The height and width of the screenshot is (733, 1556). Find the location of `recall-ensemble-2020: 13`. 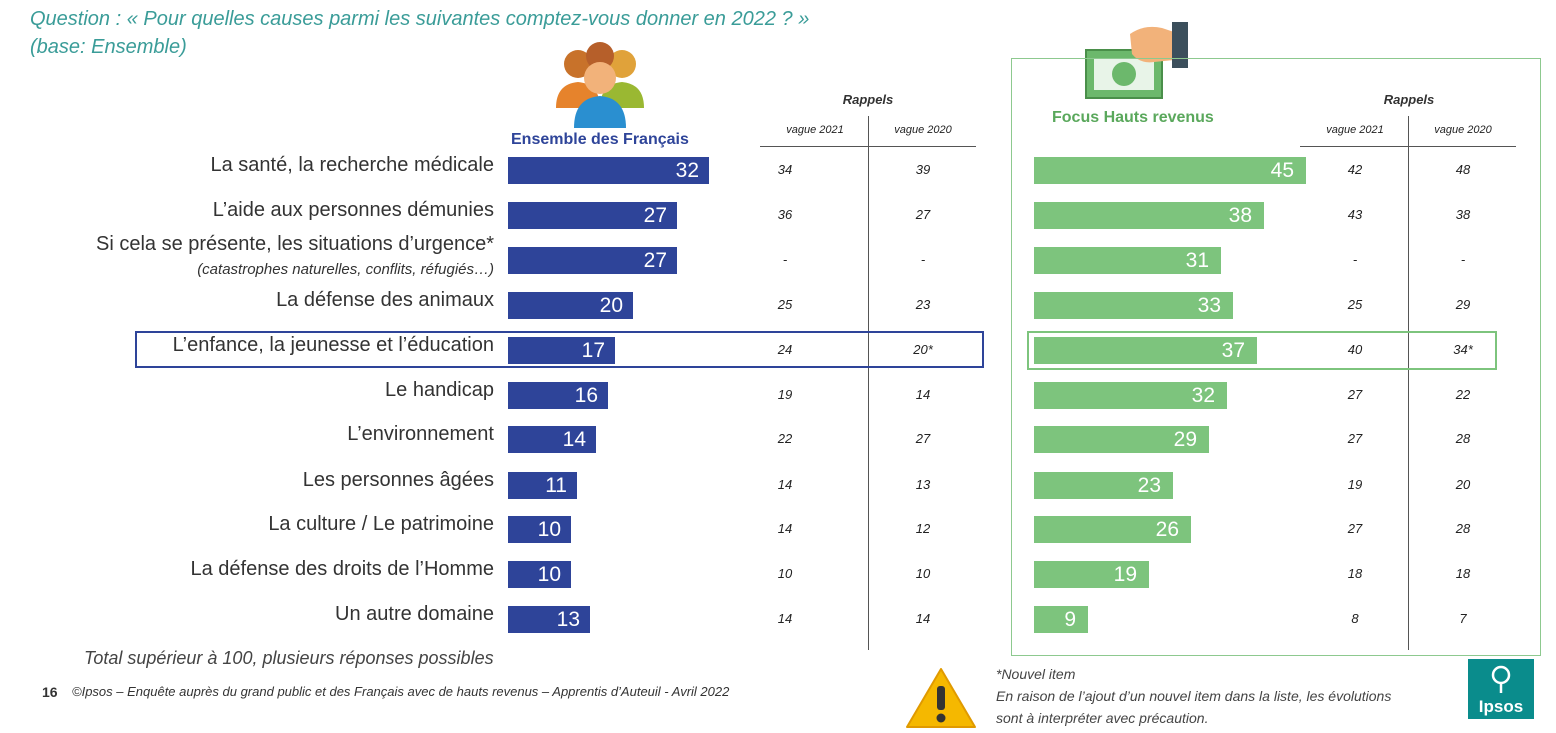

recall-ensemble-2020: 13 is located at coordinates (923, 484).